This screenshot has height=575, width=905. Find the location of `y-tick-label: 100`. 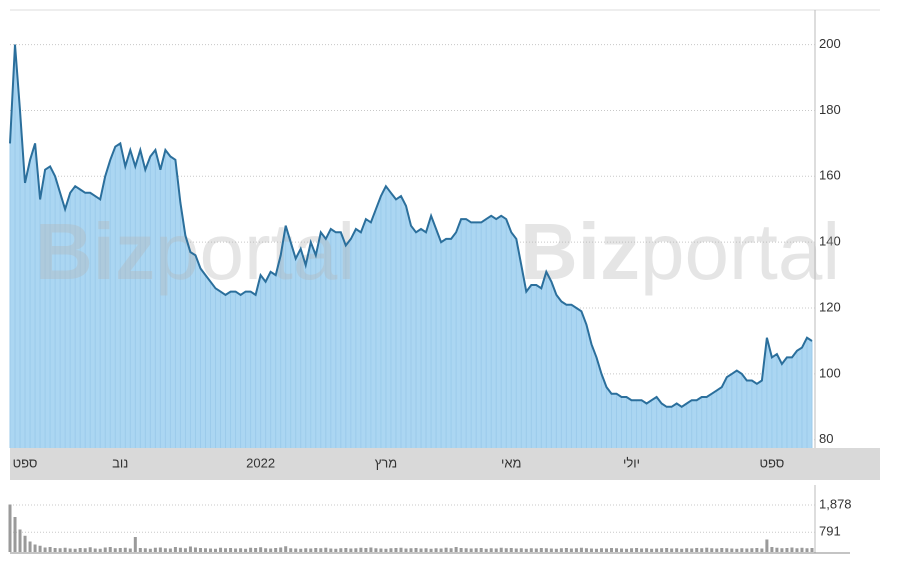

y-tick-label: 100 is located at coordinates (830, 372).